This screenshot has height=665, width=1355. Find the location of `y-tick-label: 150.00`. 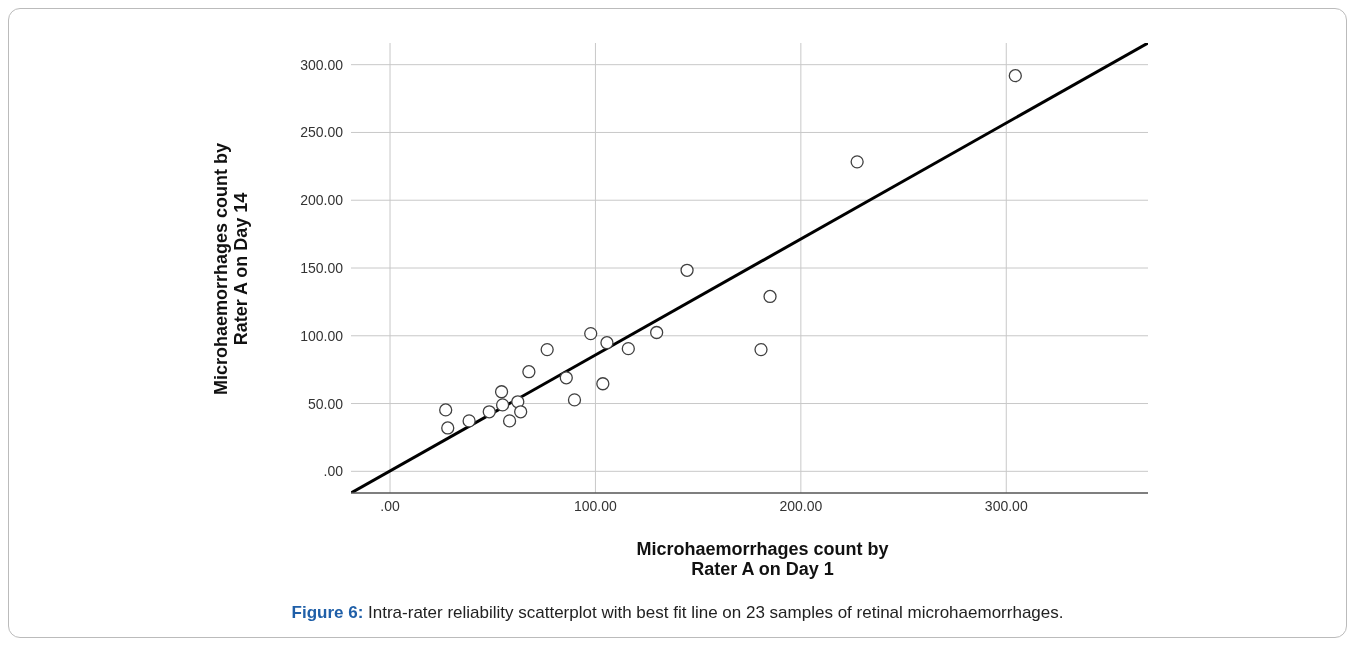

y-tick-label: 150.00 is located at coordinates (322, 267).